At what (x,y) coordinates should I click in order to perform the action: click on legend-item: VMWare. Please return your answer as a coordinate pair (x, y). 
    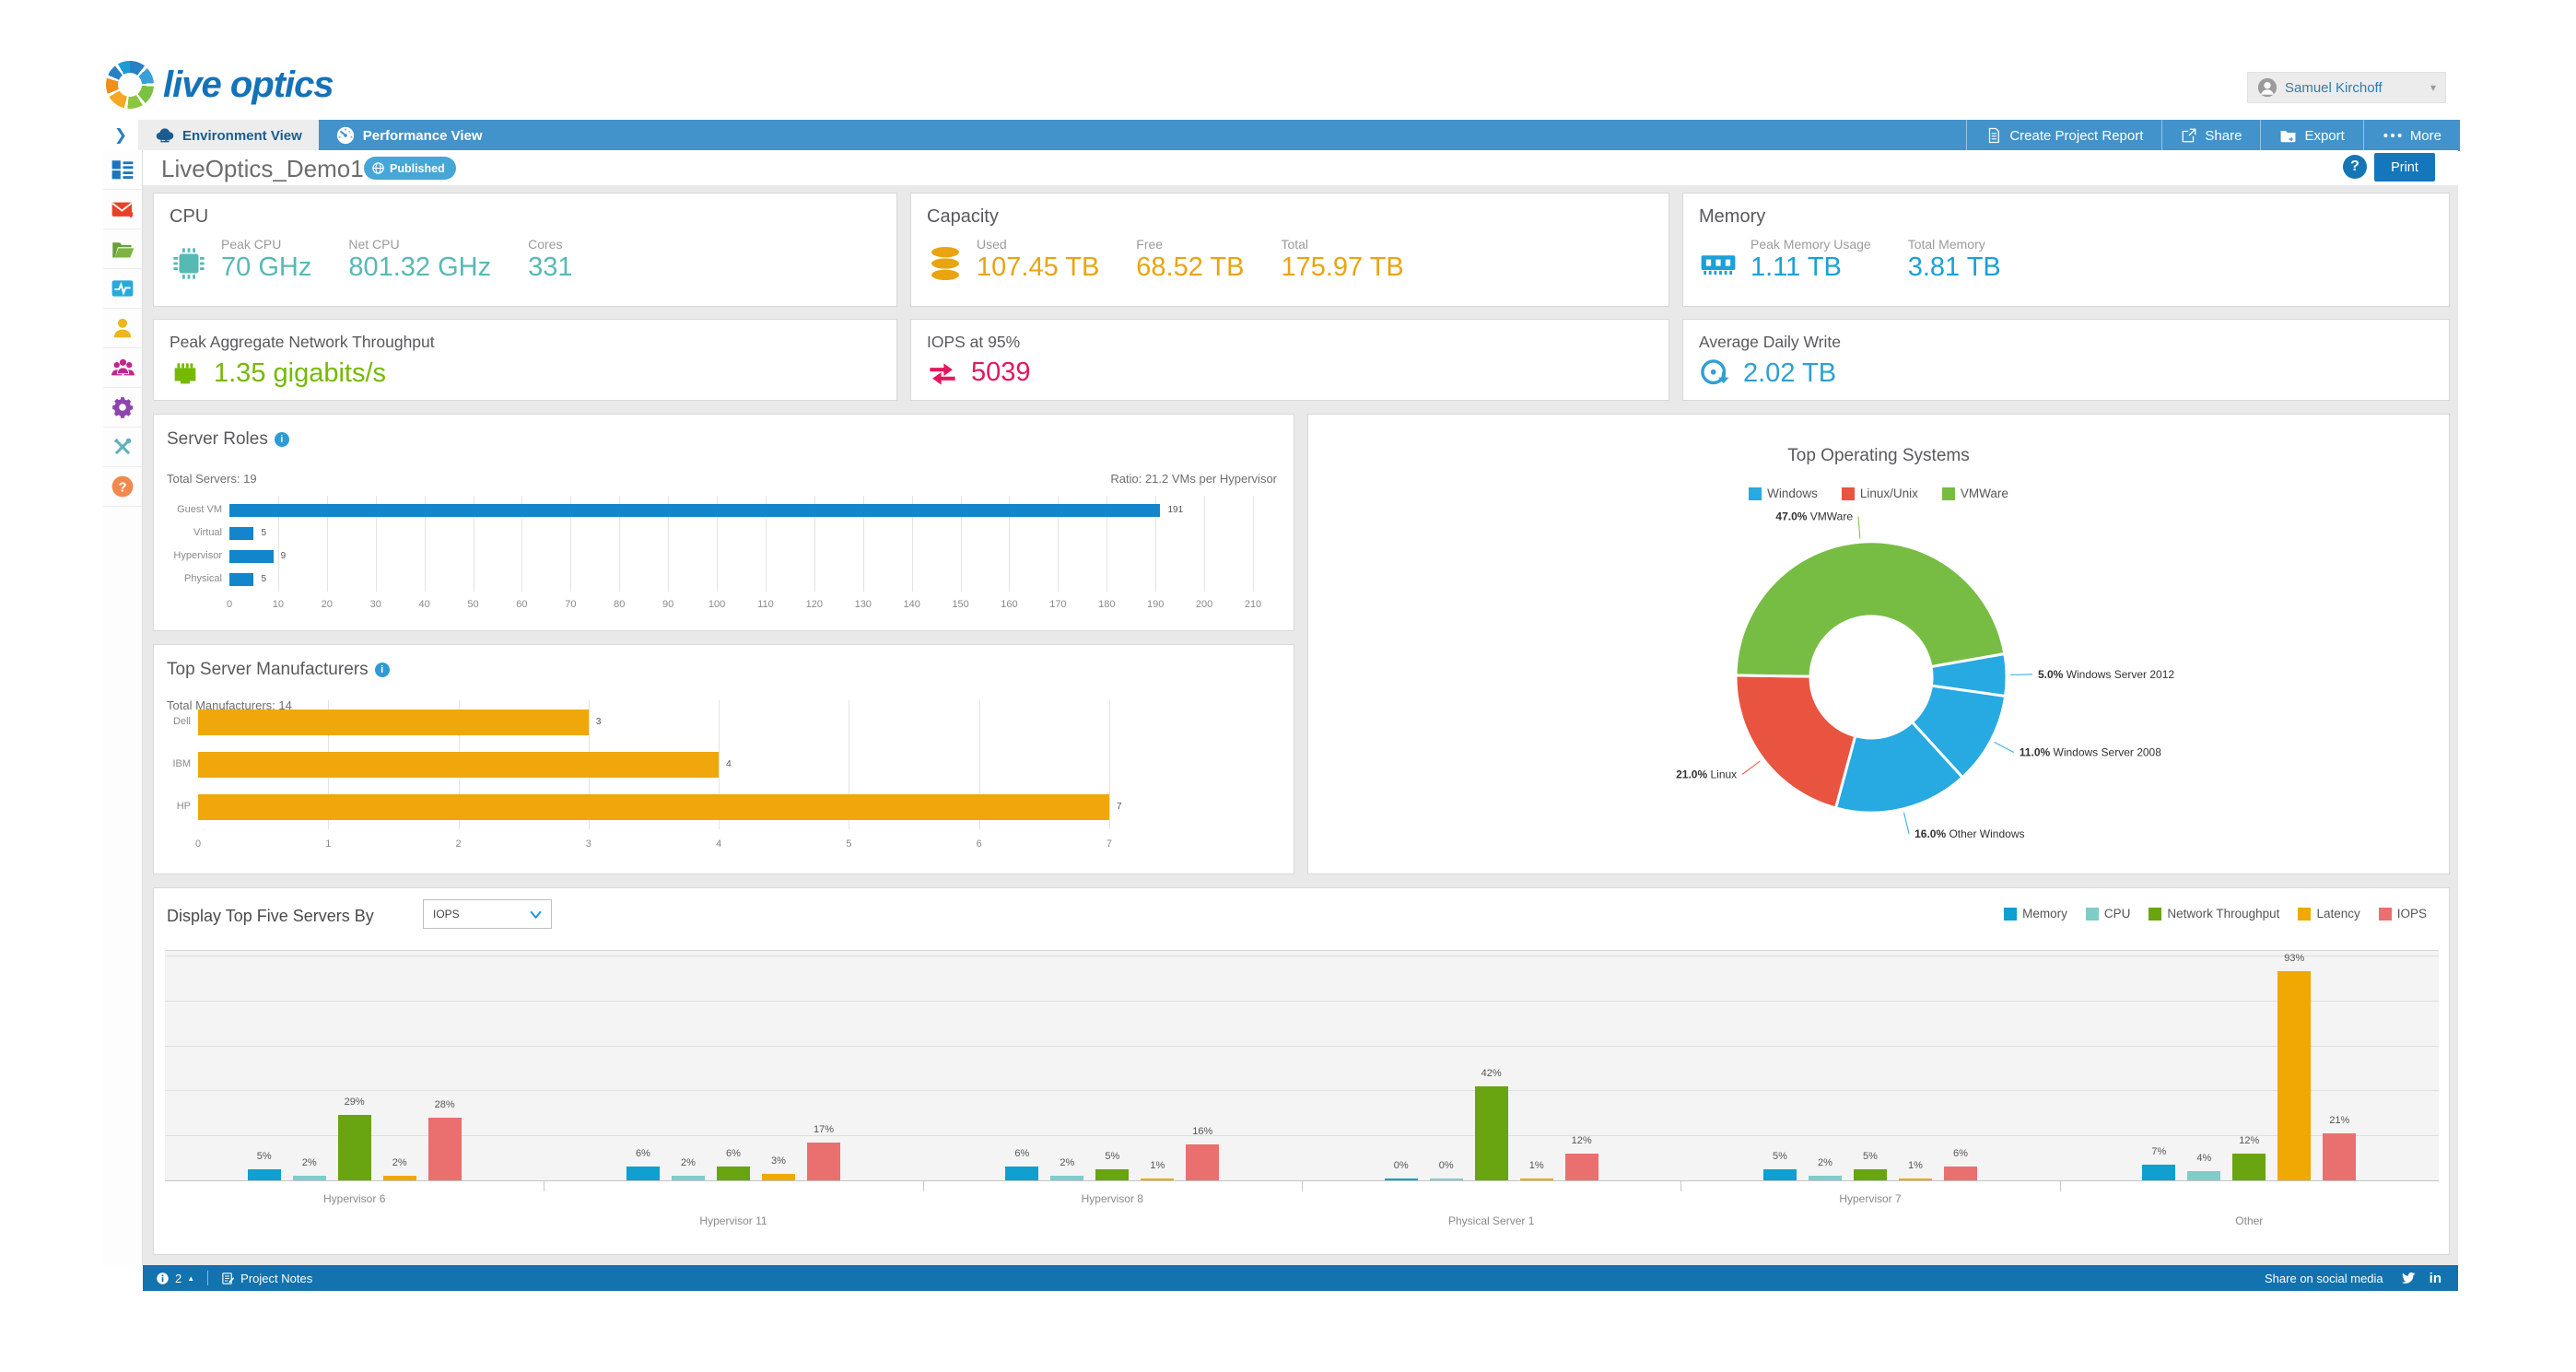
    Looking at the image, I should click on (1974, 493).